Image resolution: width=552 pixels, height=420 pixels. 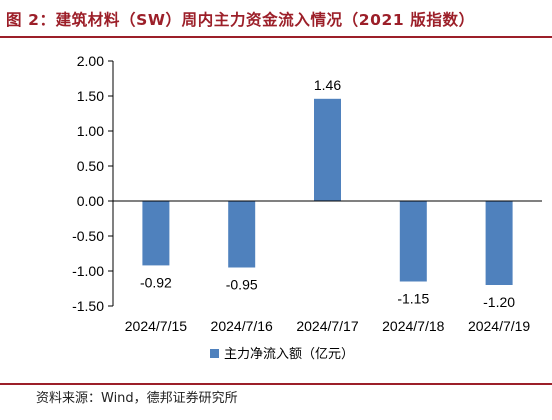 I want to click on y-tick-label: 0.00, so click(x=90, y=201).